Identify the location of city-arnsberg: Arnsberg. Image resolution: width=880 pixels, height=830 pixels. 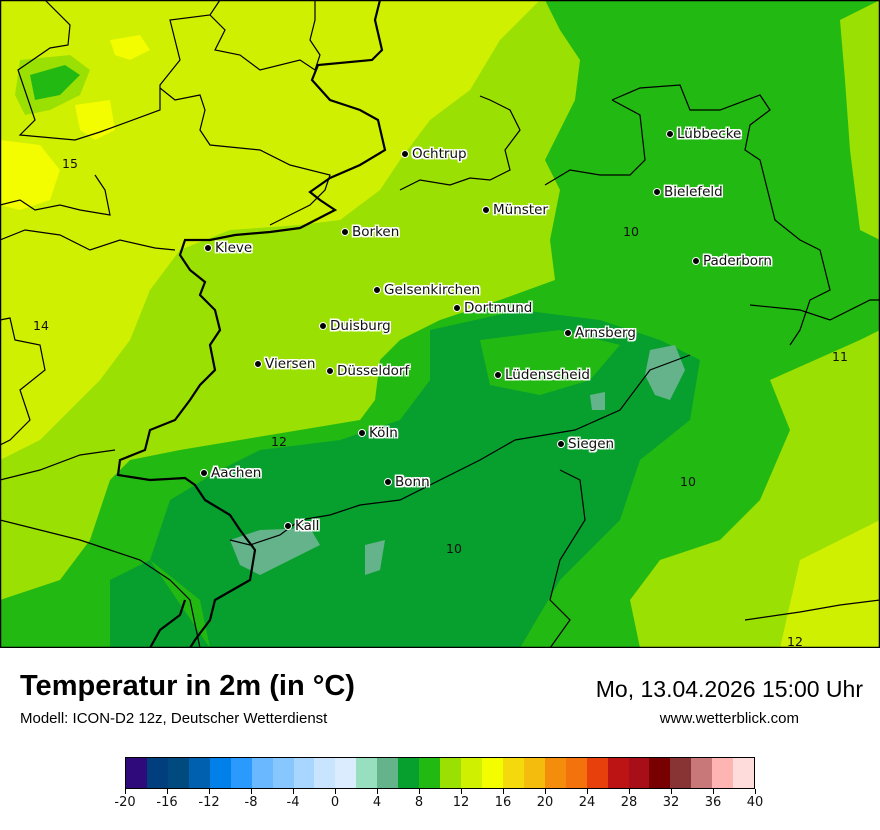
(600, 333).